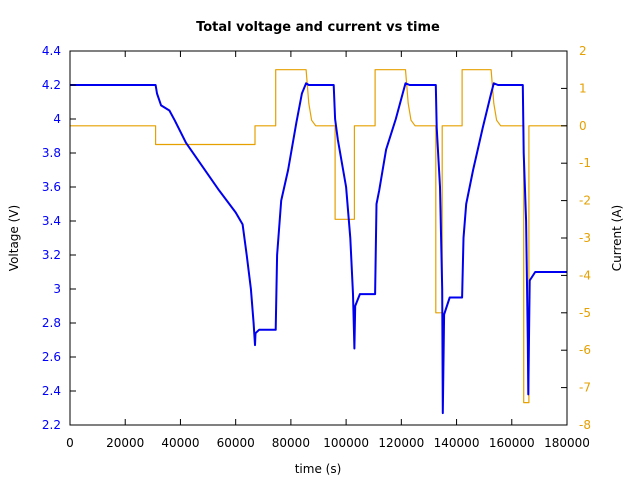  I want to click on y-tick-label: 4.4, so click(51, 51).